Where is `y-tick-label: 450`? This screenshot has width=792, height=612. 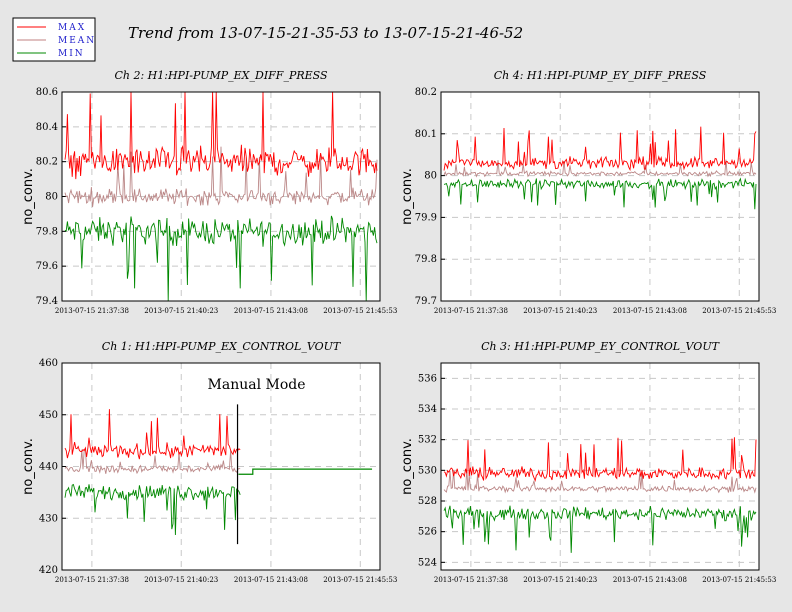
y-tick-label: 450 is located at coordinates (48, 415).